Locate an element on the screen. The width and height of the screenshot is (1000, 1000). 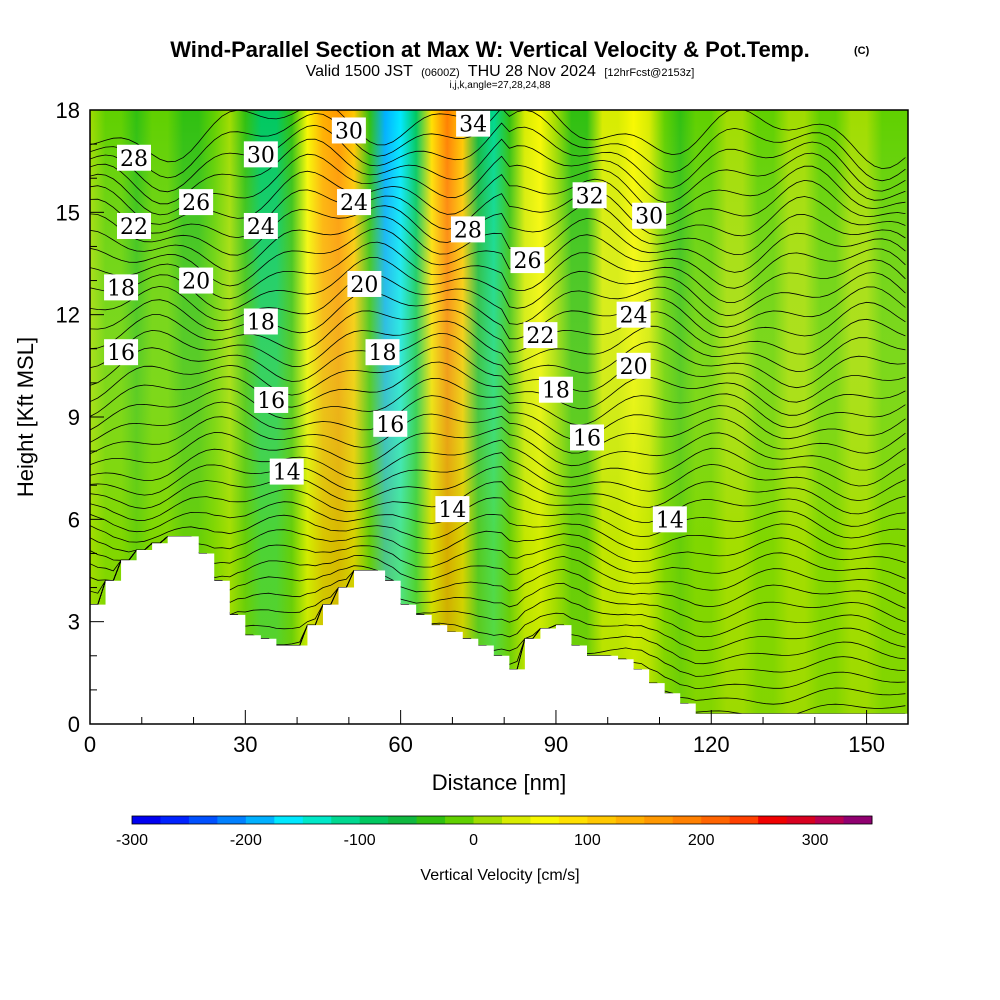
colorbar-label: Vertical Velocity [cm/s] is located at coordinates (499, 875).